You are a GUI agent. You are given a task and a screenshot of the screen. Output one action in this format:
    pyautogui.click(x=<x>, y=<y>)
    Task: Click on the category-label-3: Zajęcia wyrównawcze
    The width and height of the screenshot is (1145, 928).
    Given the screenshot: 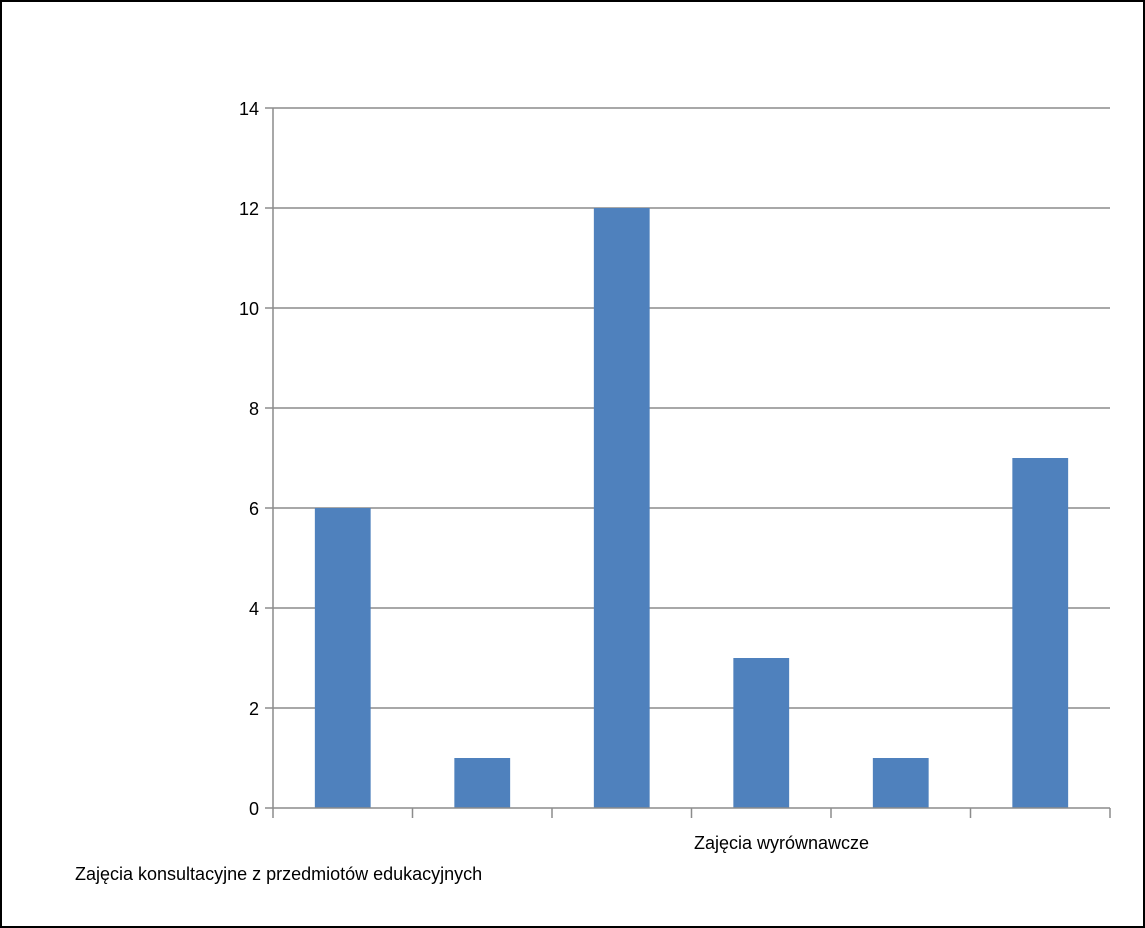 What is the action you would take?
    pyautogui.click(x=781, y=843)
    